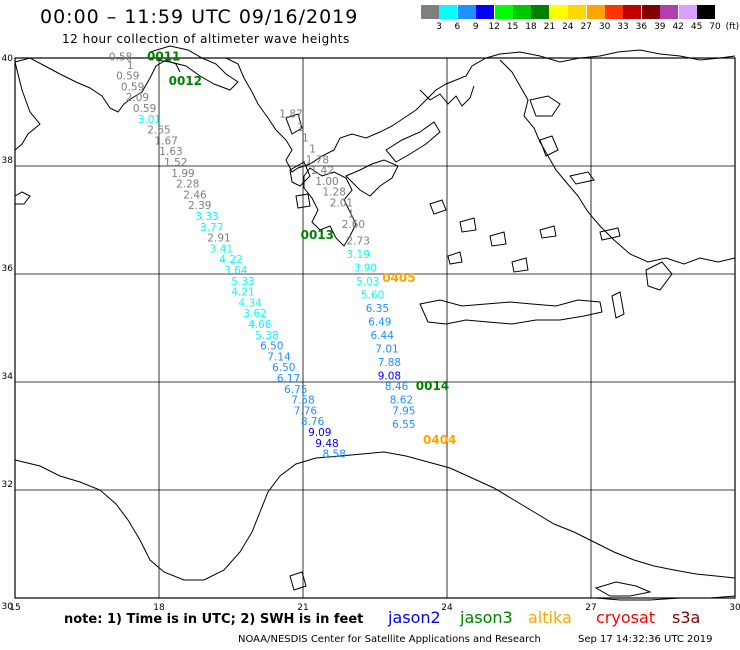 Image resolution: width=740 pixels, height=650 pixels. I want to click on legend-label: 3, so click(439, 27).